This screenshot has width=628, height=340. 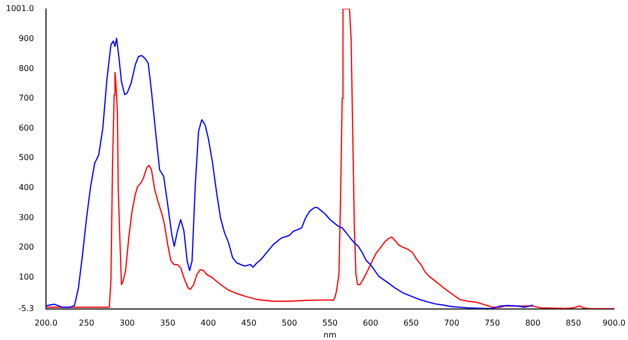 What do you see at coordinates (20, 8) in the screenshot?
I see `y-tick-label: 1001.0` at bounding box center [20, 8].